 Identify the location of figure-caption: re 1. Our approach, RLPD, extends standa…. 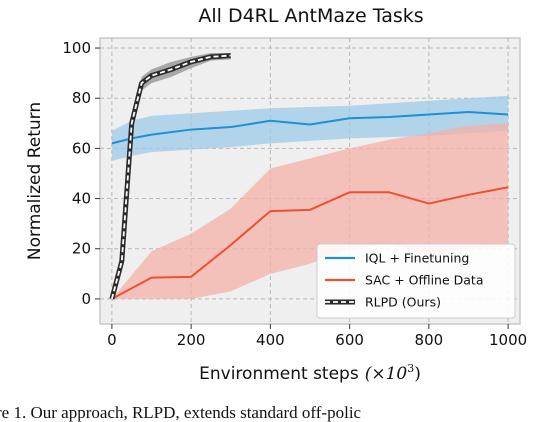
(181, 412).